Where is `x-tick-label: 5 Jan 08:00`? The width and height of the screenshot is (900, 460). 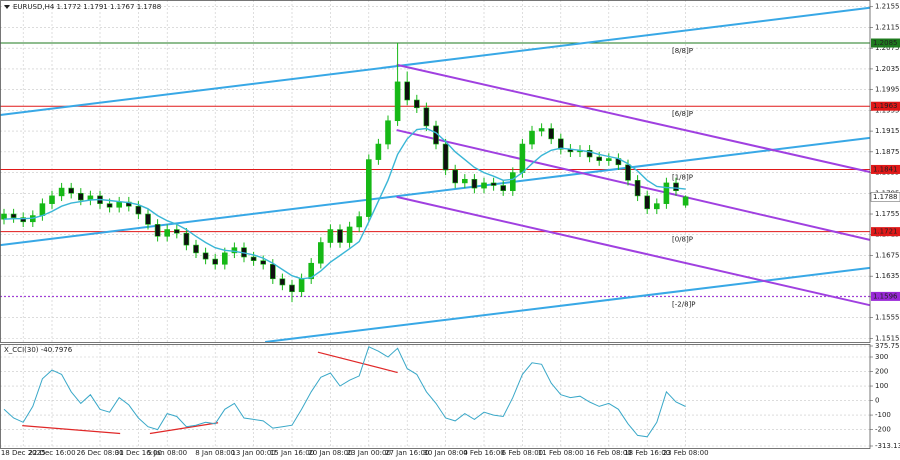 x-tick-label: 5 Jan 08:00 is located at coordinates (167, 453).